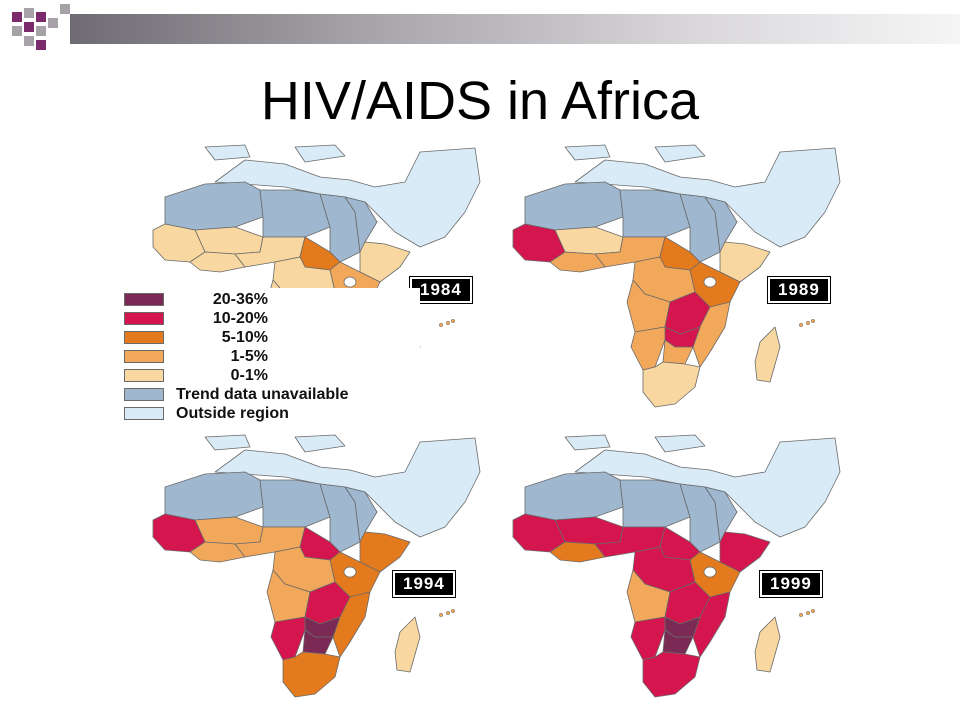  Describe the element at coordinates (262, 394) in the screenshot. I see `legend-label: Trend data unavailable` at that location.